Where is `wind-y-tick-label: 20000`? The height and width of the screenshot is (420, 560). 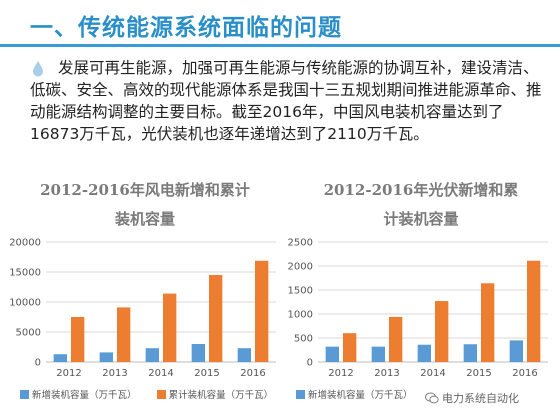 wind-y-tick-label: 20000 is located at coordinates (25, 243).